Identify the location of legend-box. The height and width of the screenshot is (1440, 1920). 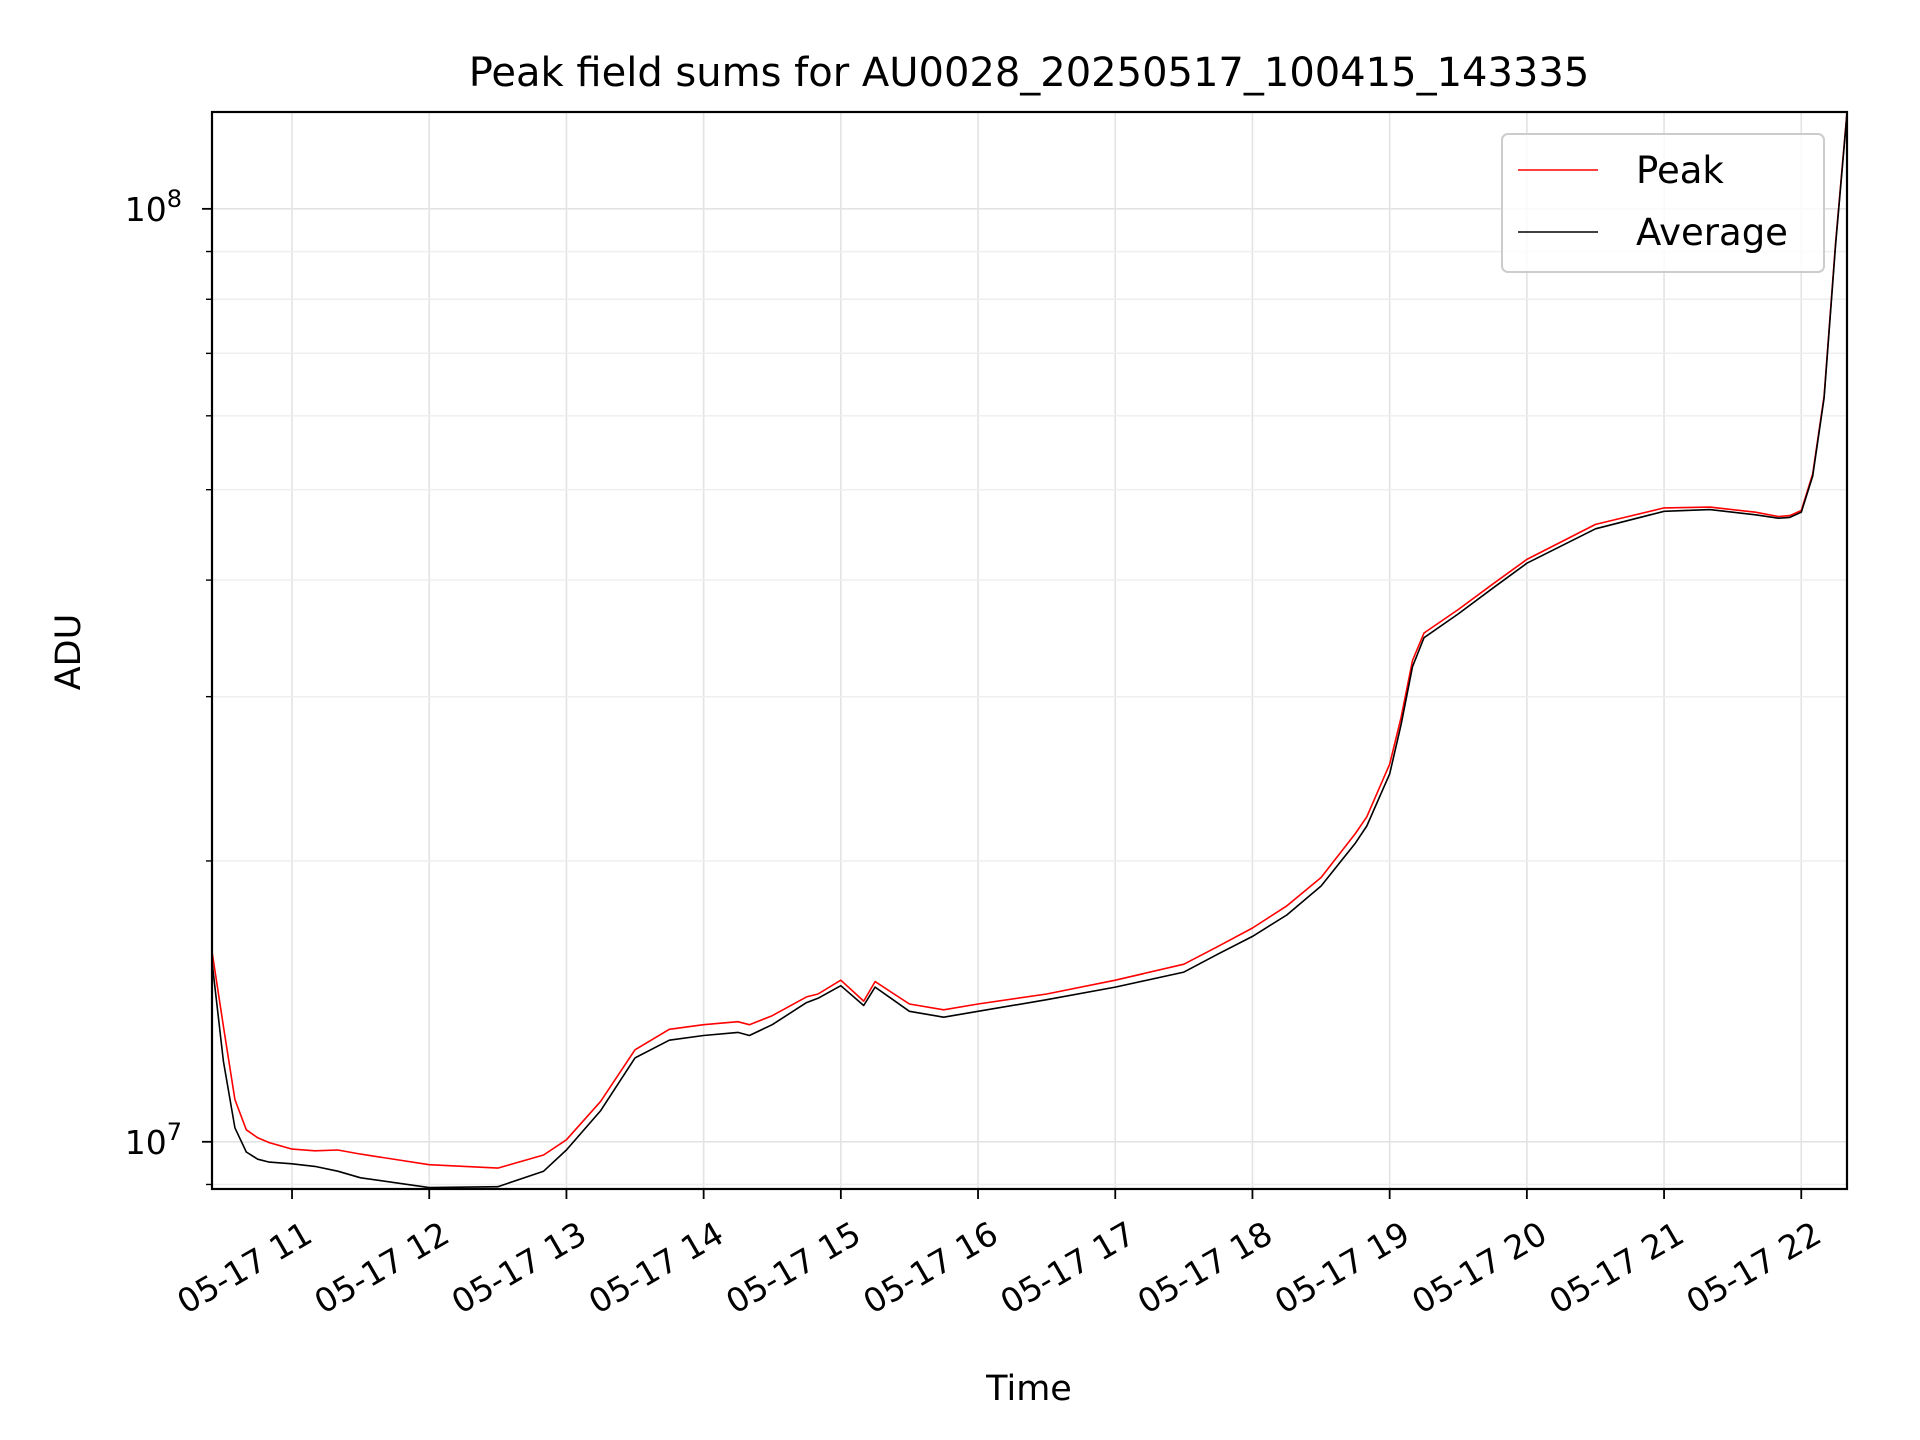
(1663, 203).